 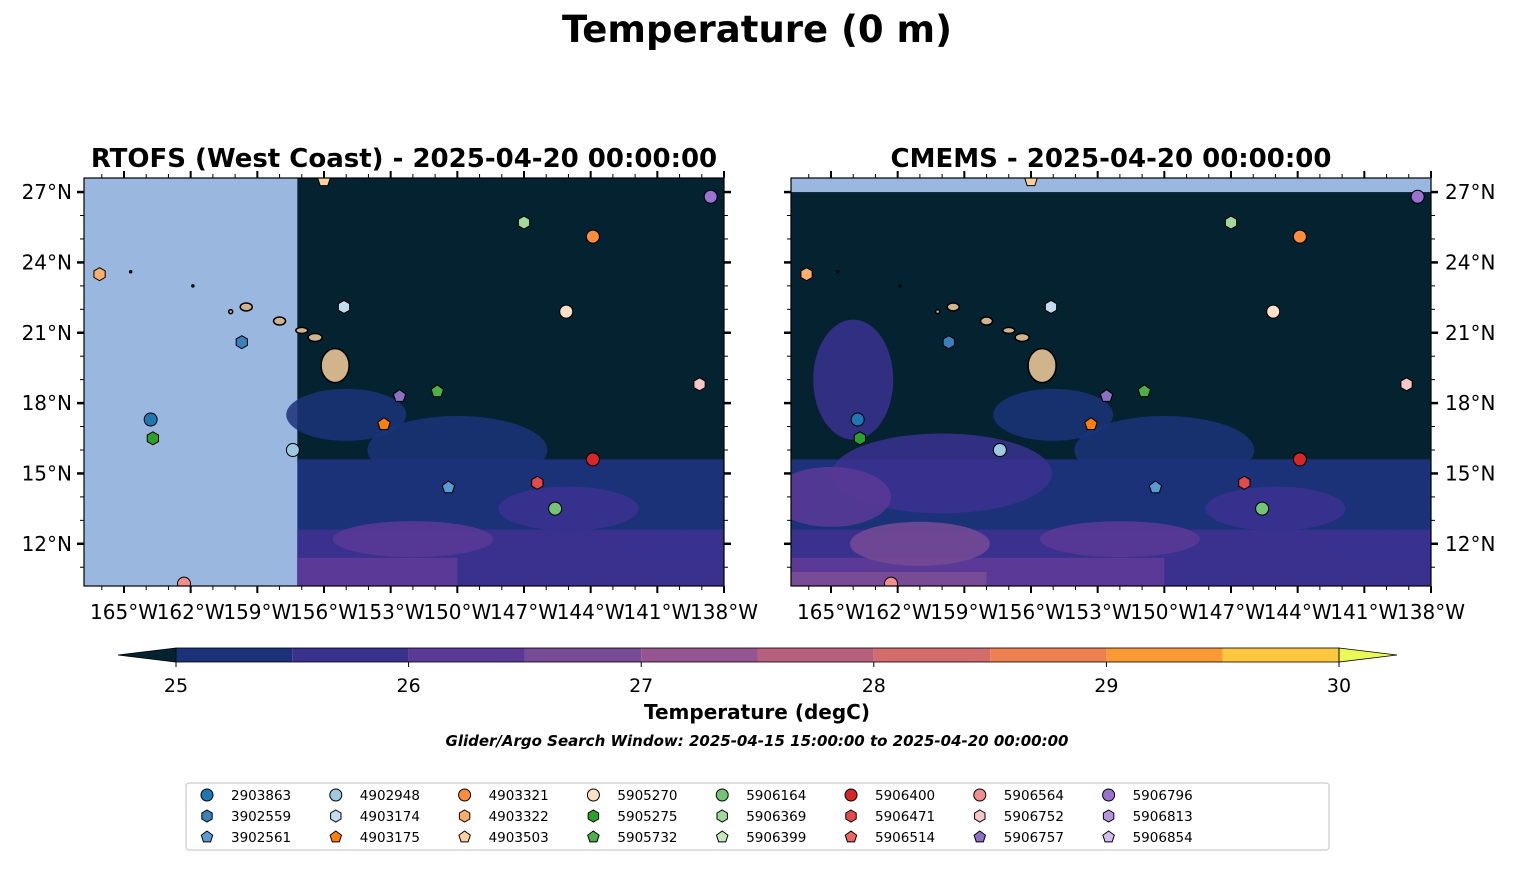 What do you see at coordinates (1231, 612) in the screenshot?
I see `x-tick-label: 147°W` at bounding box center [1231, 612].